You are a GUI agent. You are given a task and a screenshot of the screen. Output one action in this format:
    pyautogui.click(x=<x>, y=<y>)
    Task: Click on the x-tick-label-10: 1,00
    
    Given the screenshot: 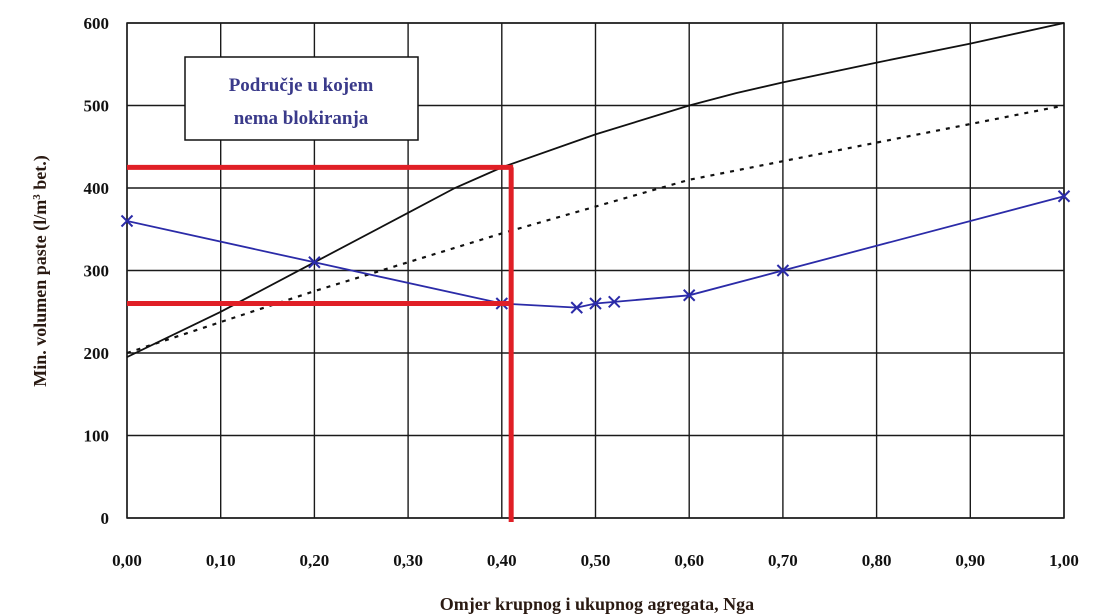 What is the action you would take?
    pyautogui.click(x=1064, y=560)
    